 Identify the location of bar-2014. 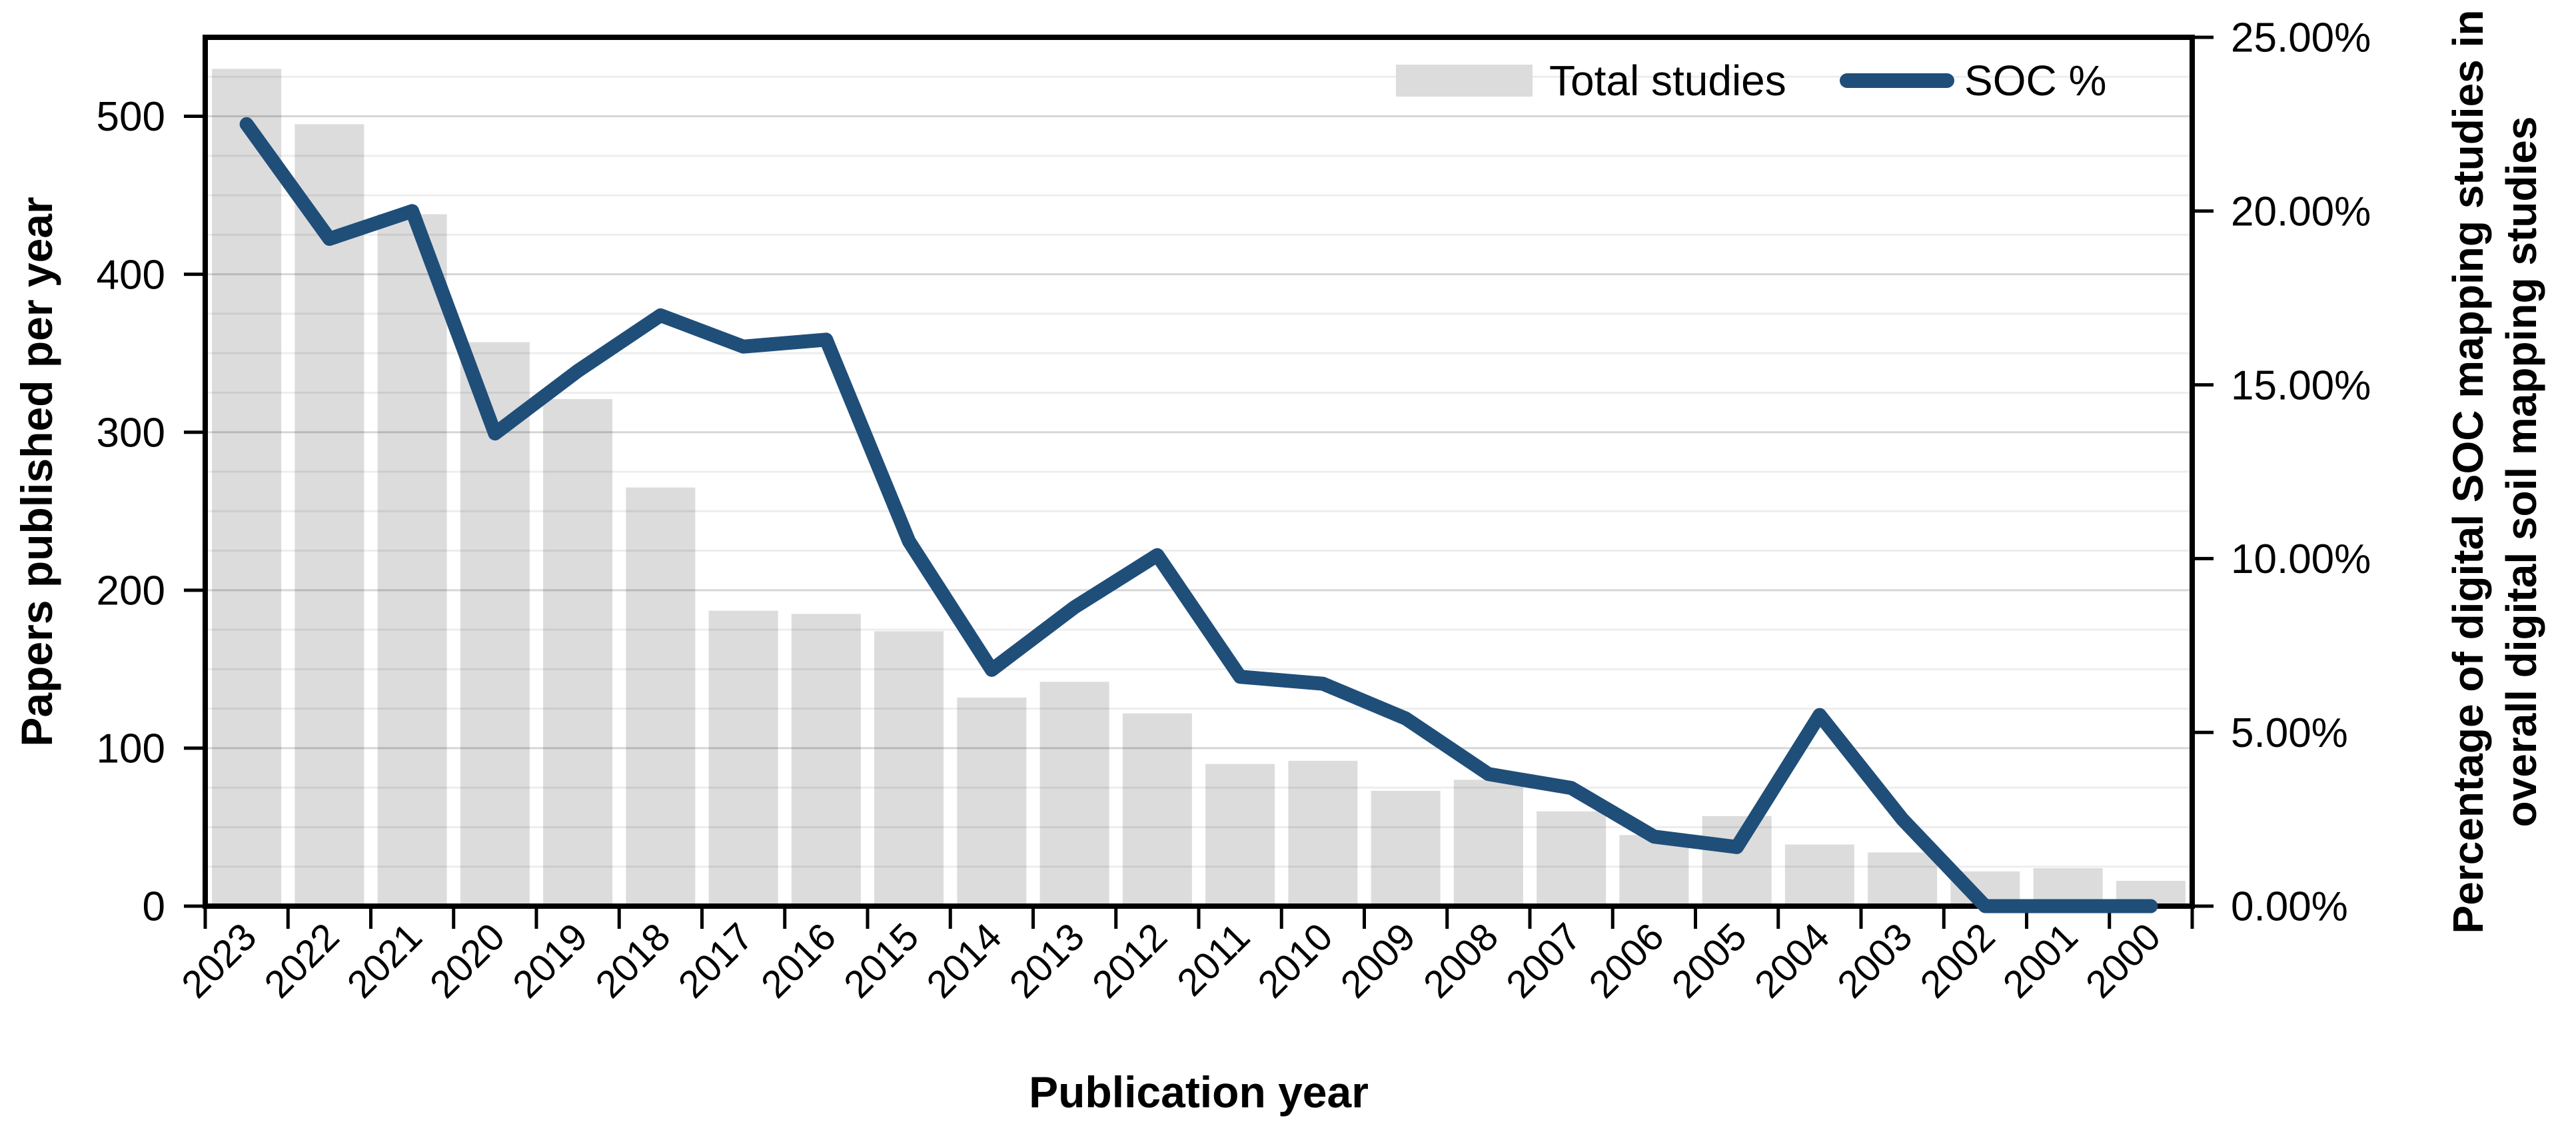
(992, 802).